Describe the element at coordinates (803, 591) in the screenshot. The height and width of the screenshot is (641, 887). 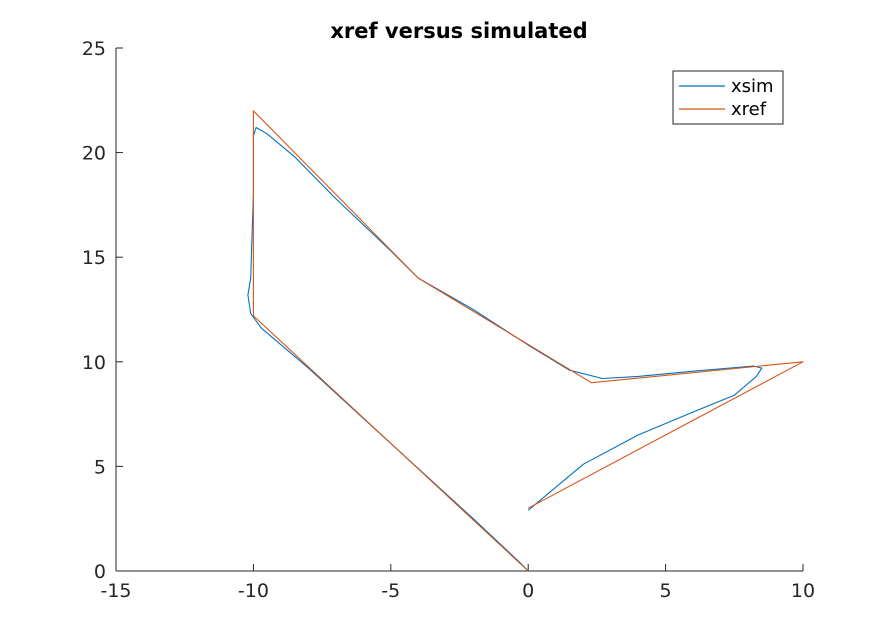
I see `x-tick-label: 10` at that location.